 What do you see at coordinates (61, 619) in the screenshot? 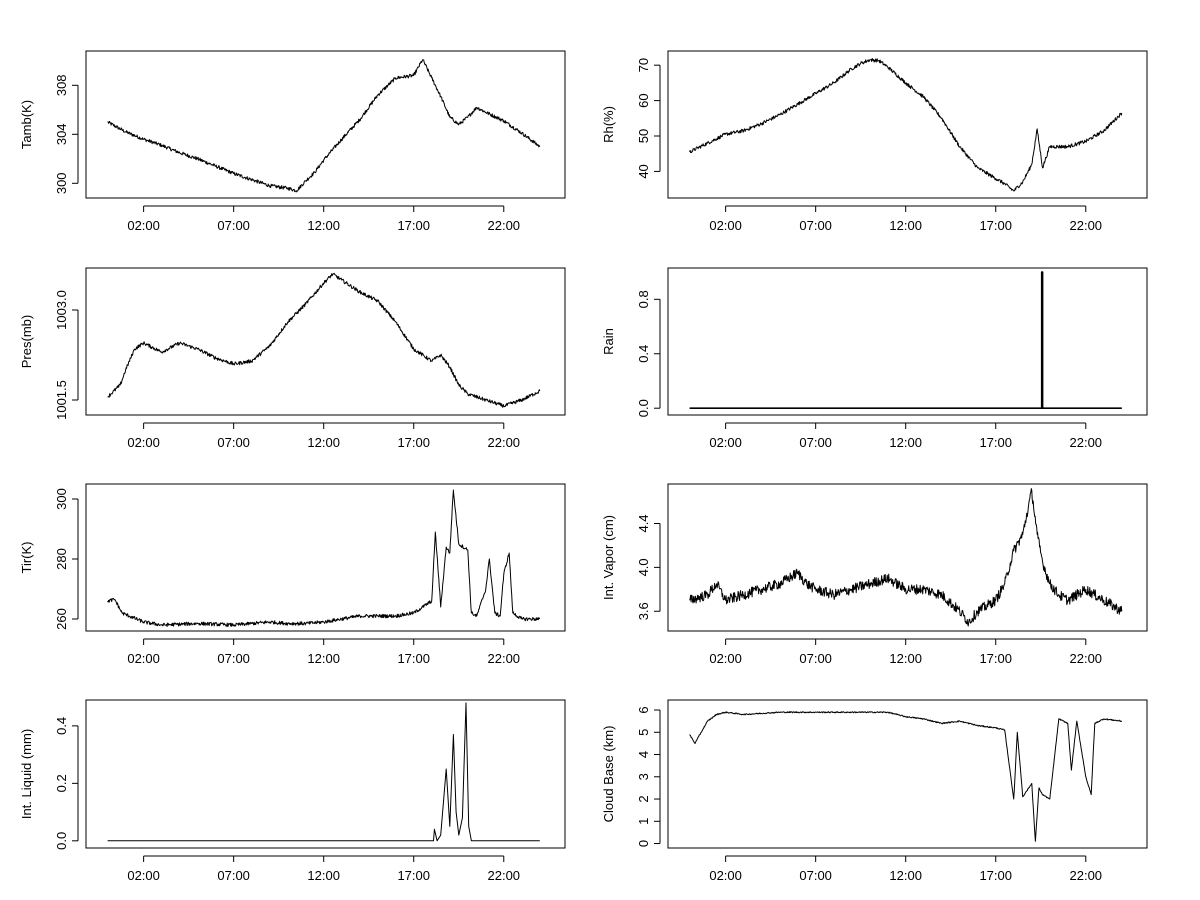
I see `y-tick-label: 260` at bounding box center [61, 619].